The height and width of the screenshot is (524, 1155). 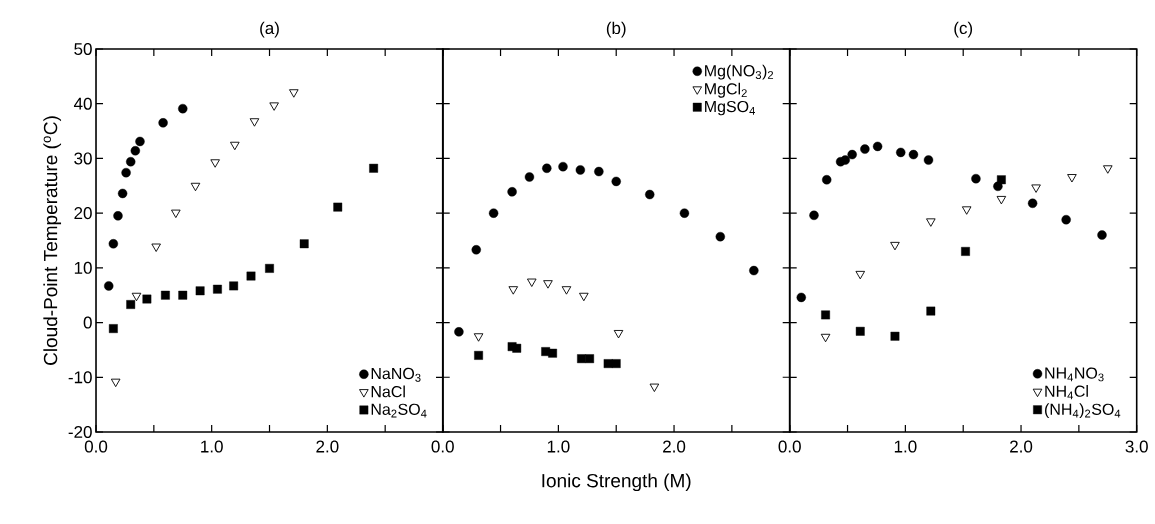 What do you see at coordinates (87, 322) in the screenshot?
I see `y-tick-label: 0` at bounding box center [87, 322].